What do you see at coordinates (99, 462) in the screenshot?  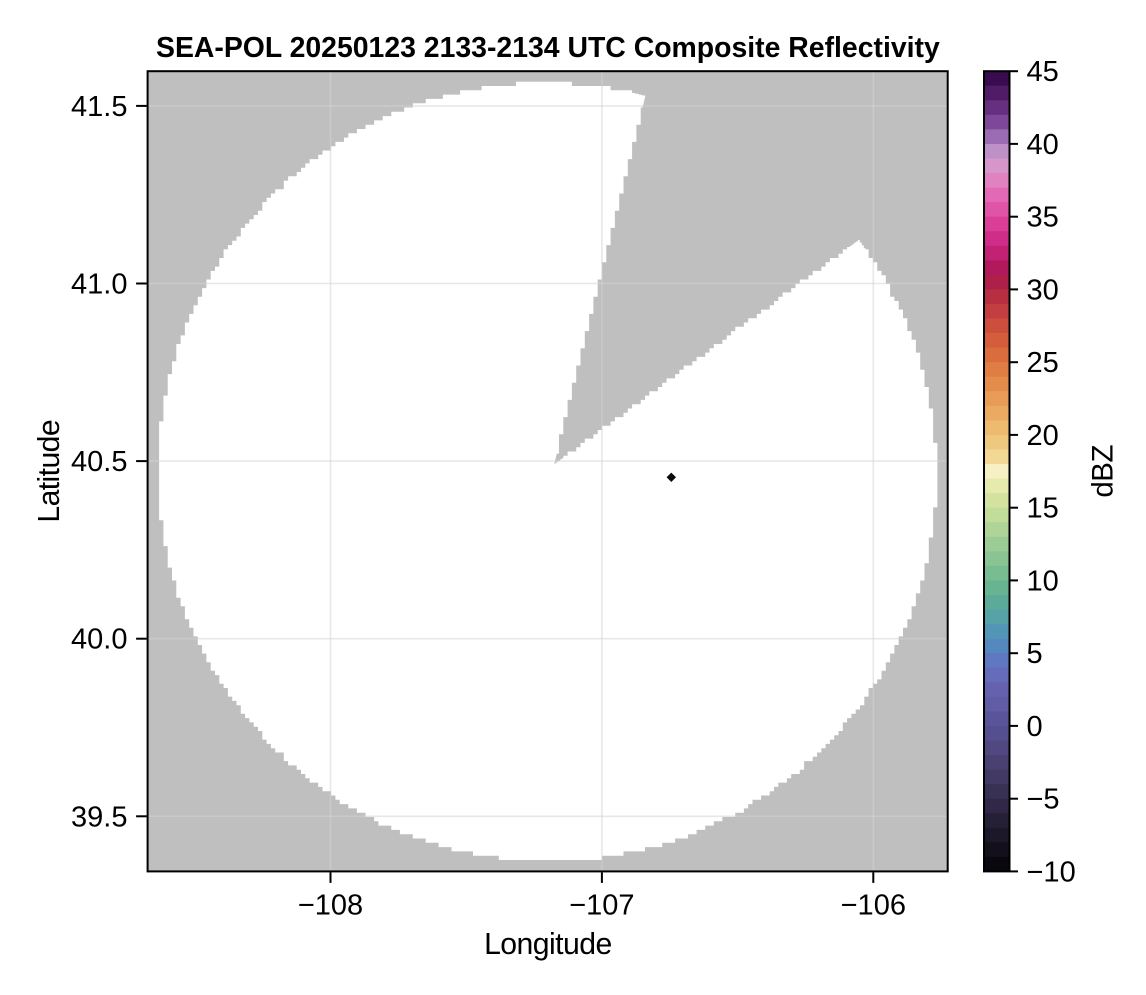 I see `svg-text: 40.5` at bounding box center [99, 462].